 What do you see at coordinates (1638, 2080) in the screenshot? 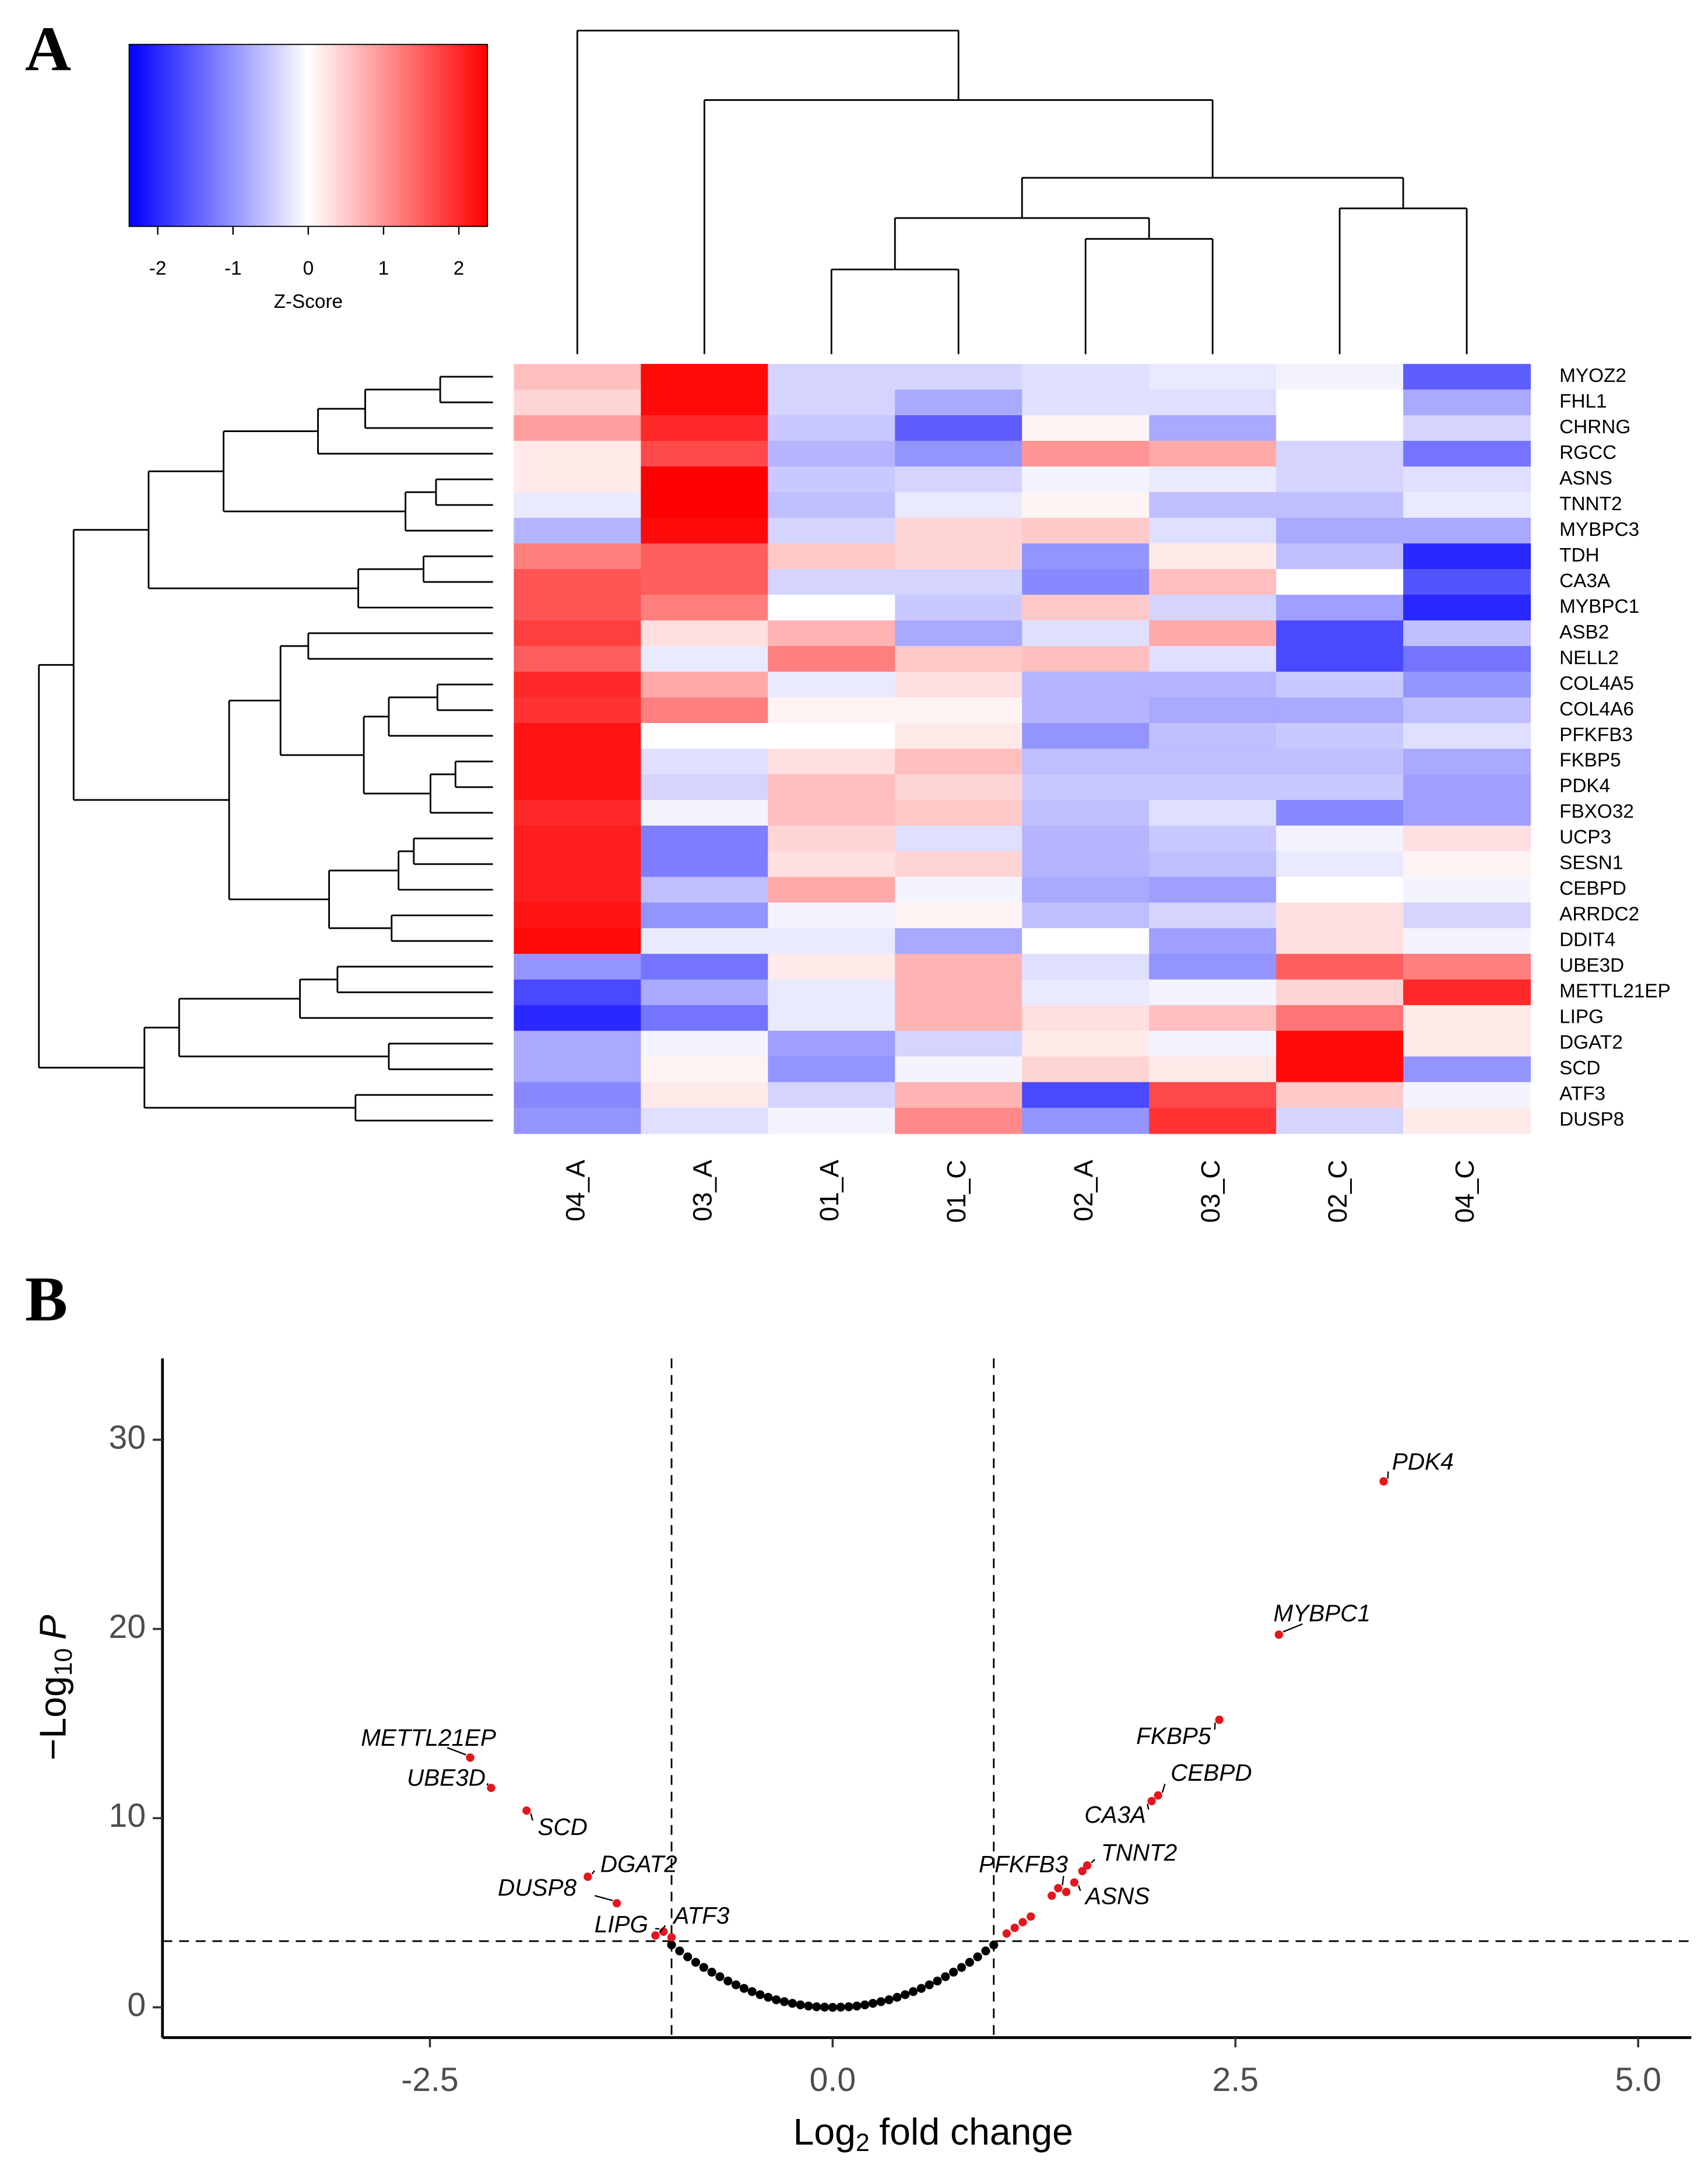
I see `x-tick-label: 5.0` at bounding box center [1638, 2080].